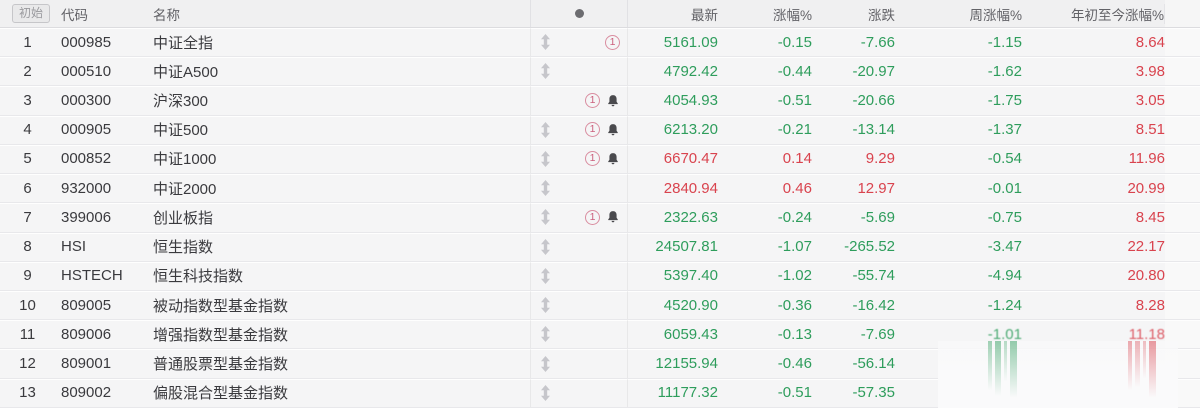 The height and width of the screenshot is (408, 1200). Describe the element at coordinates (995, 15) in the screenshot. I see `header-week-percent: 周涨幅%` at that location.